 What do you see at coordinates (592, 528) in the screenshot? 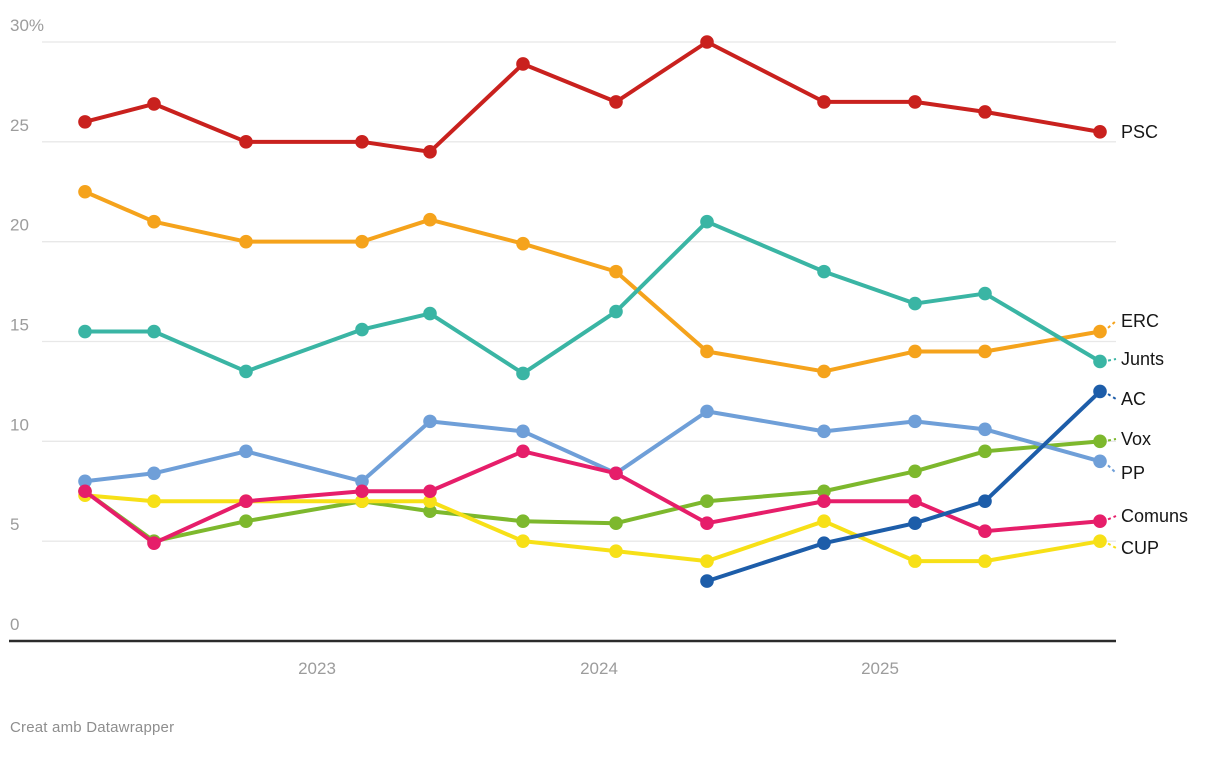
I see `line-CUP` at bounding box center [592, 528].